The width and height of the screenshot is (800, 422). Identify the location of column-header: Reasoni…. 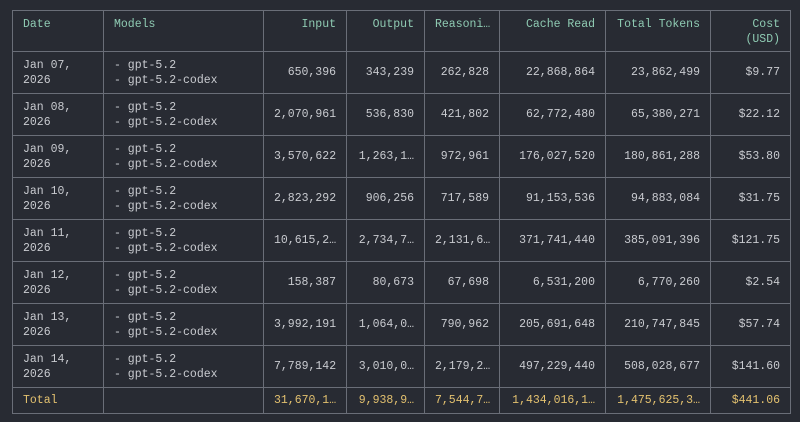
(462, 31).